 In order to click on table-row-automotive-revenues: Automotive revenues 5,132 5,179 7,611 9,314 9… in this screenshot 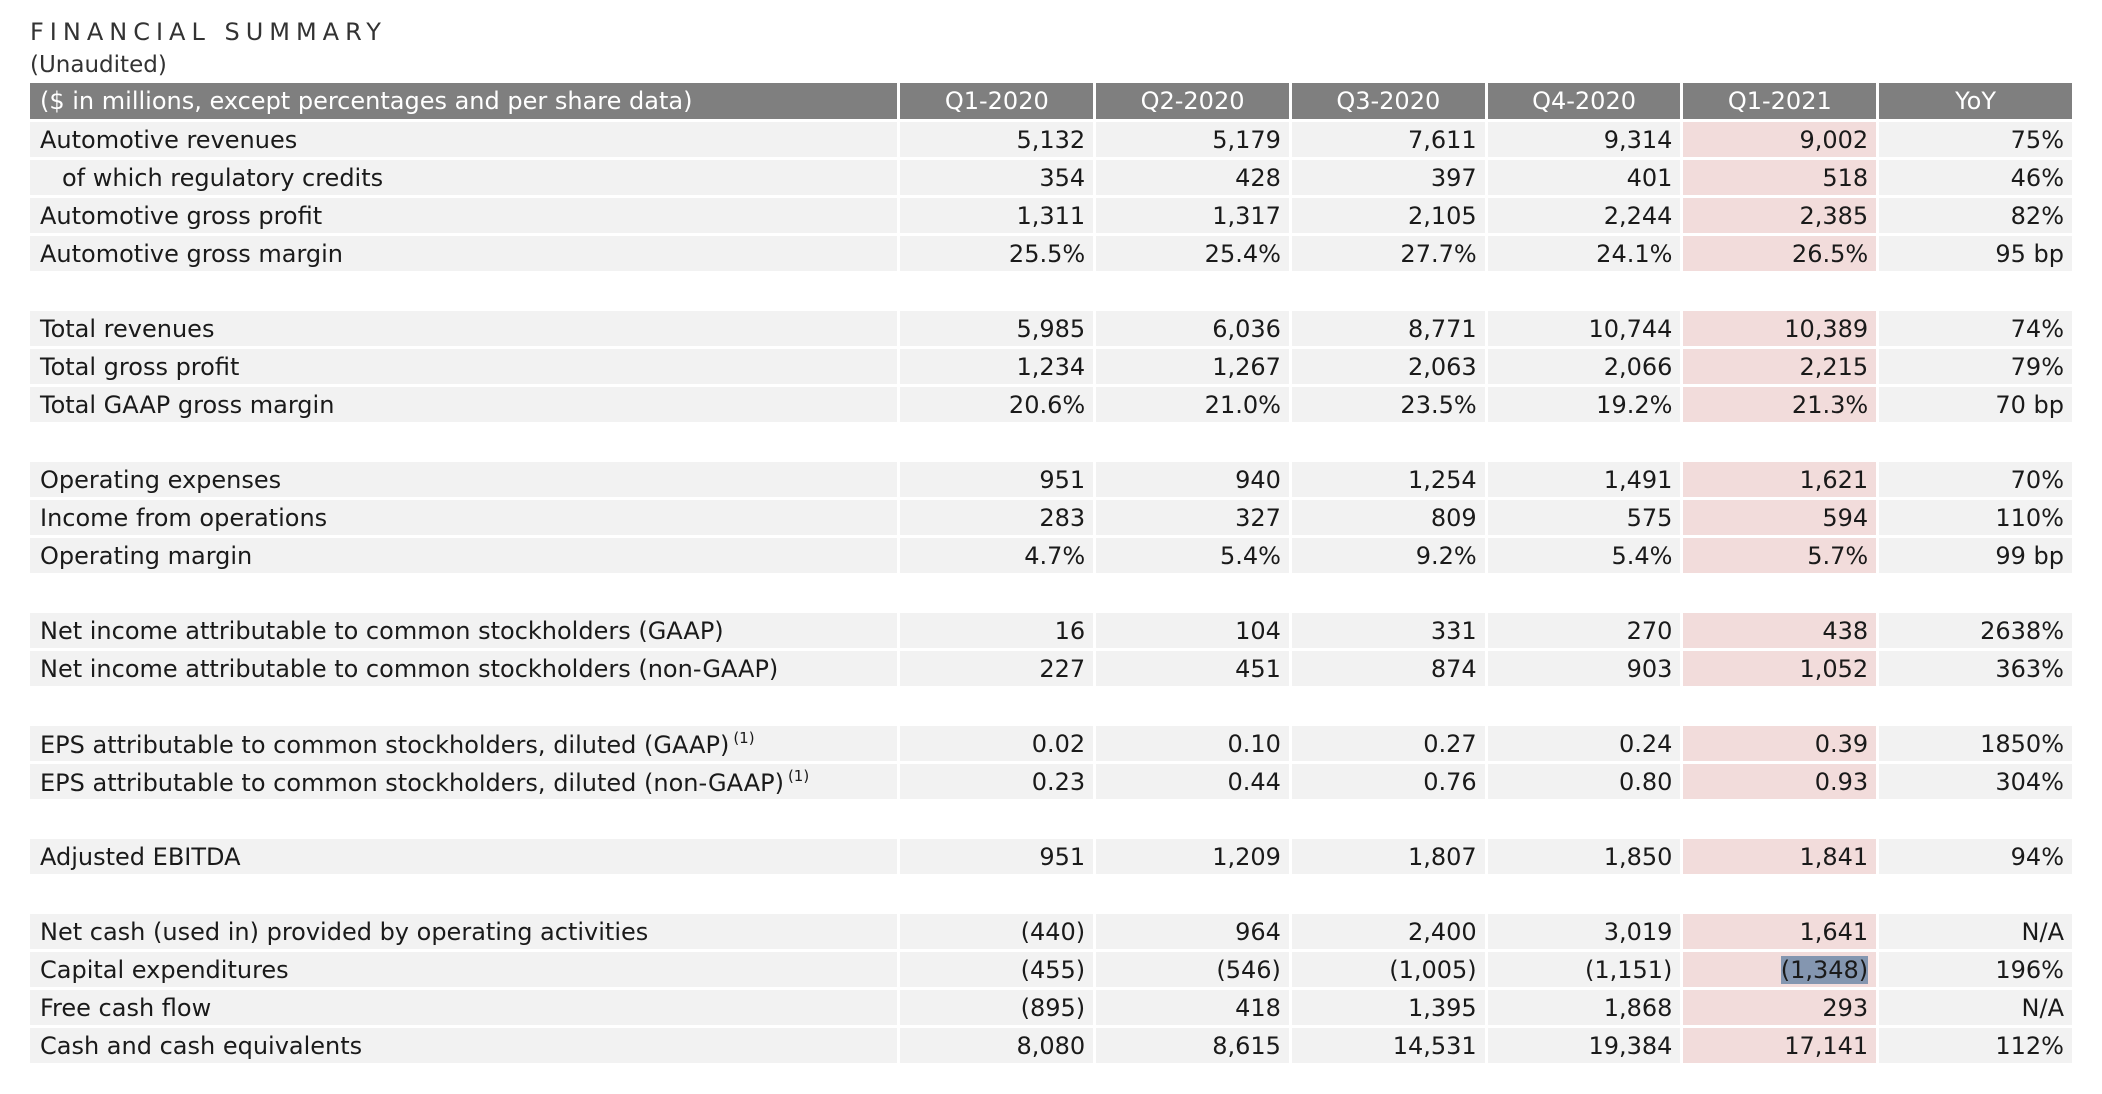, I will do `click(1051, 139)`.